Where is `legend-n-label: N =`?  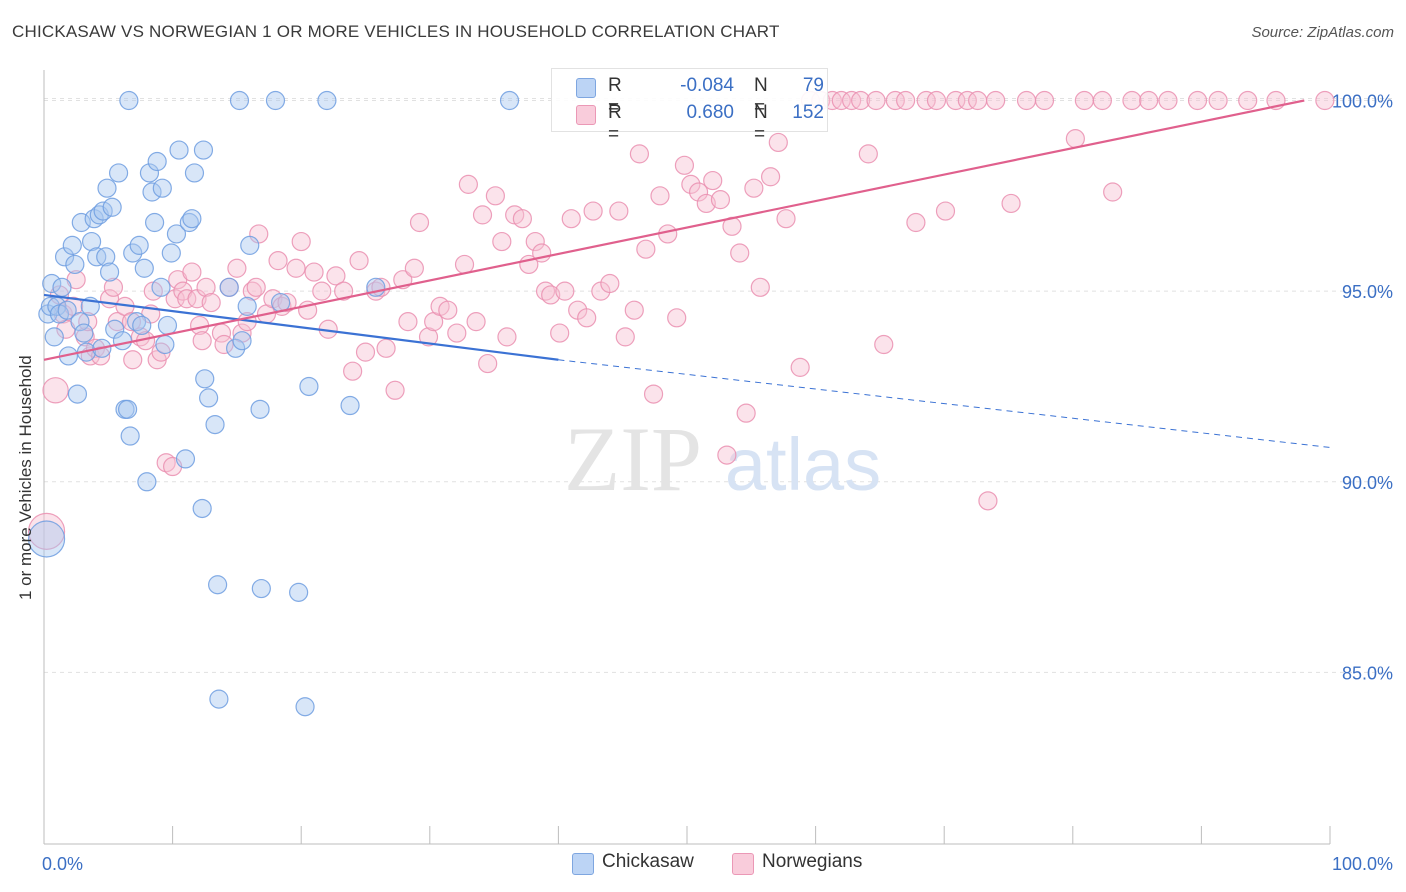 legend-n-label: N = is located at coordinates (761, 96).